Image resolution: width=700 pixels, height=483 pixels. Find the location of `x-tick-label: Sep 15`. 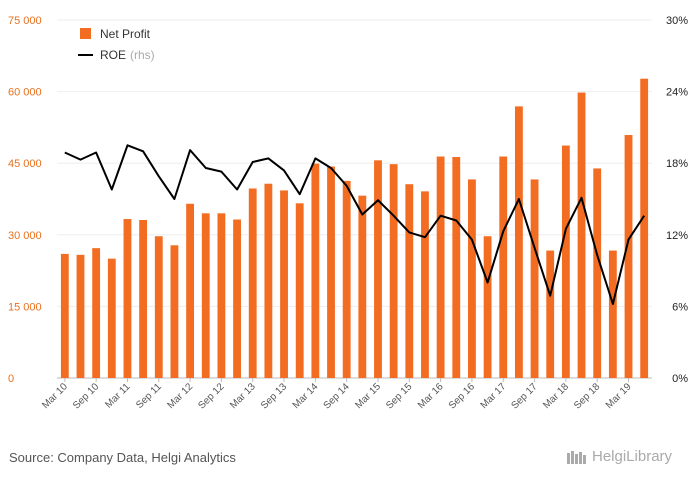

x-tick-label: Sep 15 is located at coordinates (399, 396).